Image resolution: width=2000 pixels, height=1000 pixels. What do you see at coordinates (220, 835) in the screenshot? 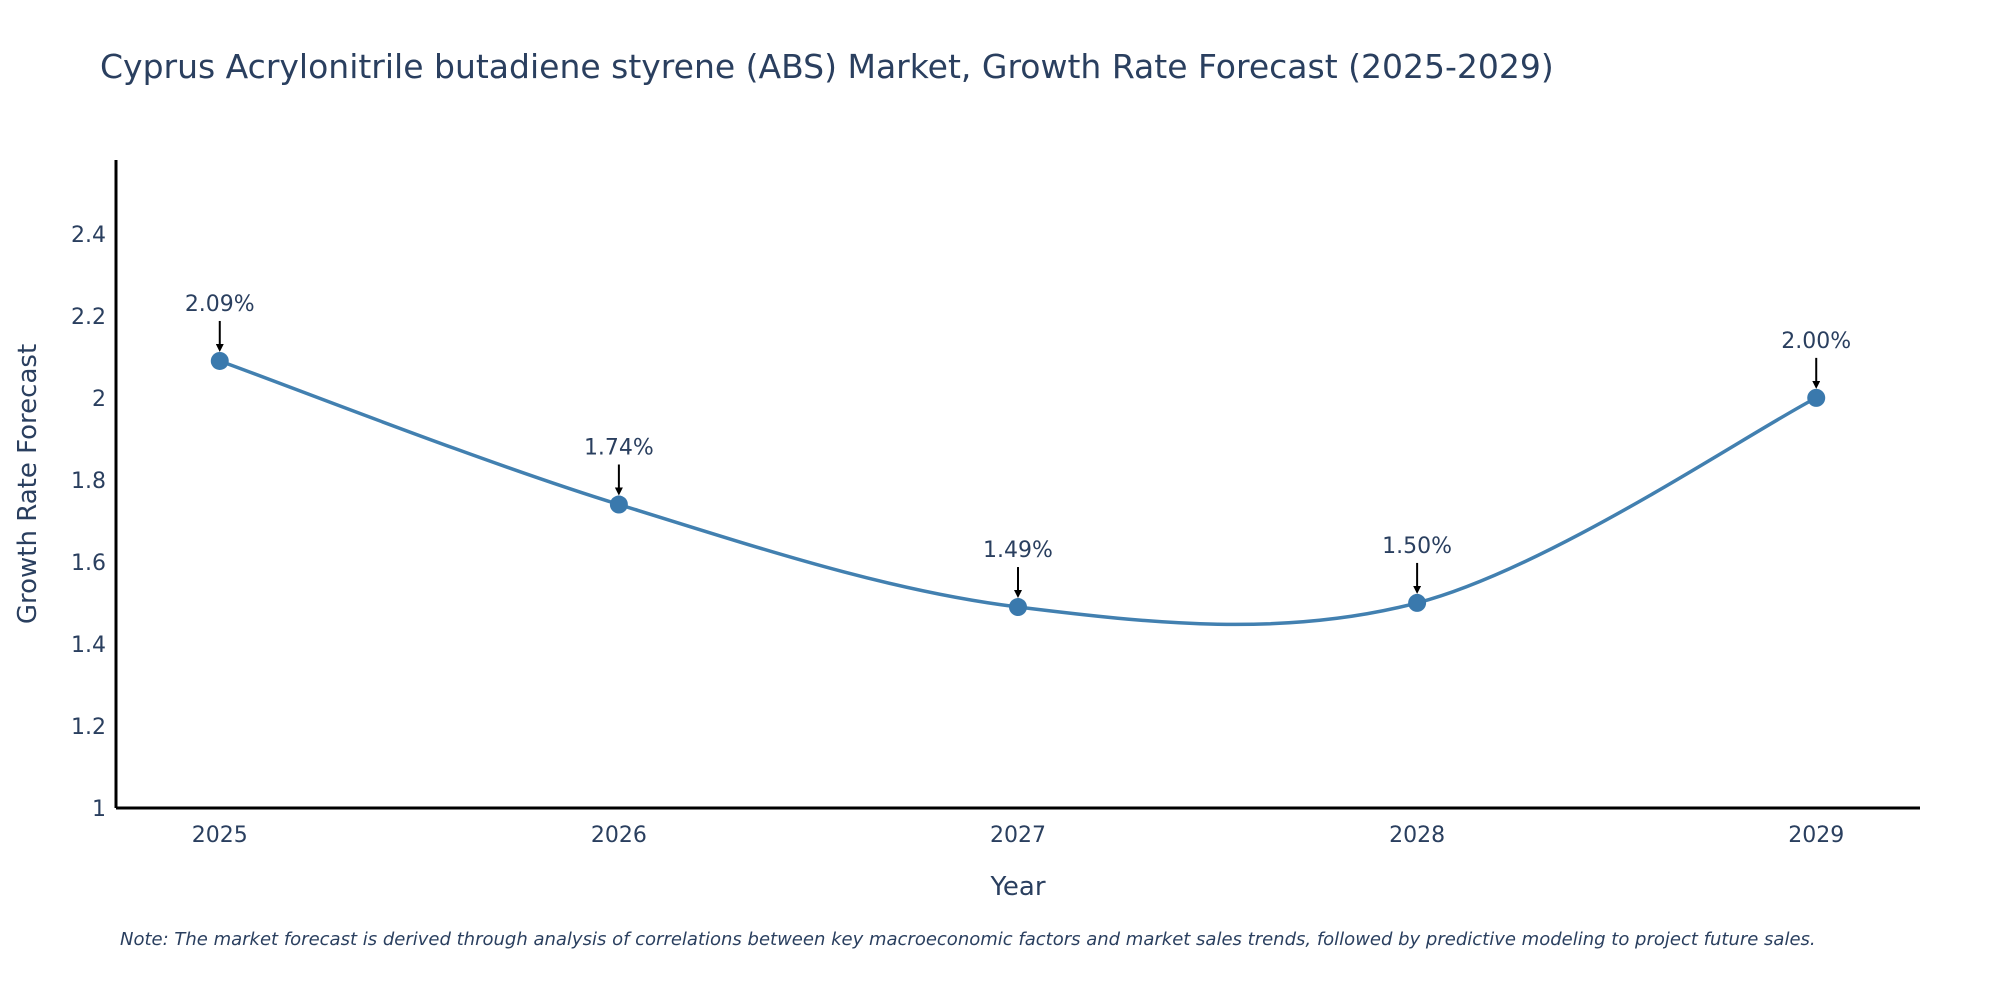
I see `x-tick-label: 2025` at bounding box center [220, 835].